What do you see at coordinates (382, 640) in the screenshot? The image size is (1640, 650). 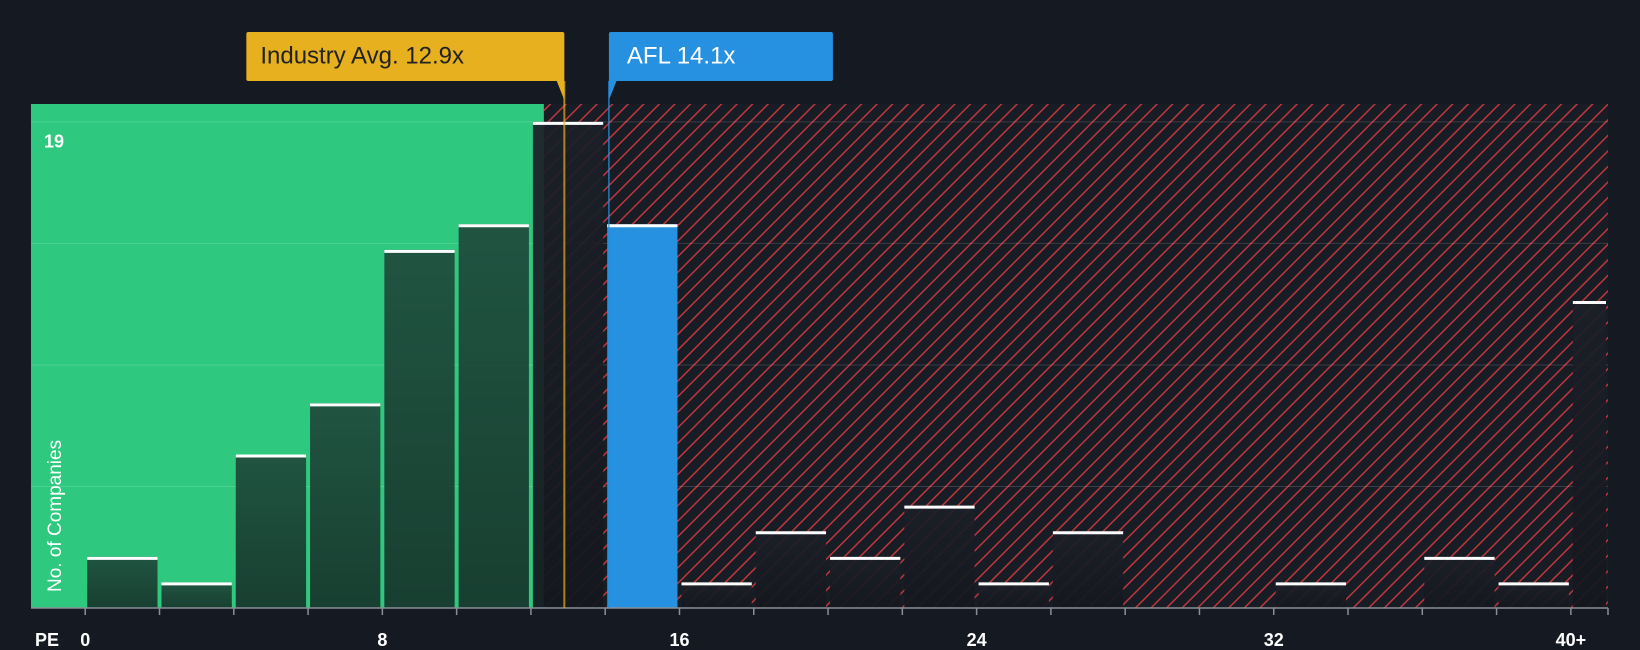 I see `x-tick-label: 8` at bounding box center [382, 640].